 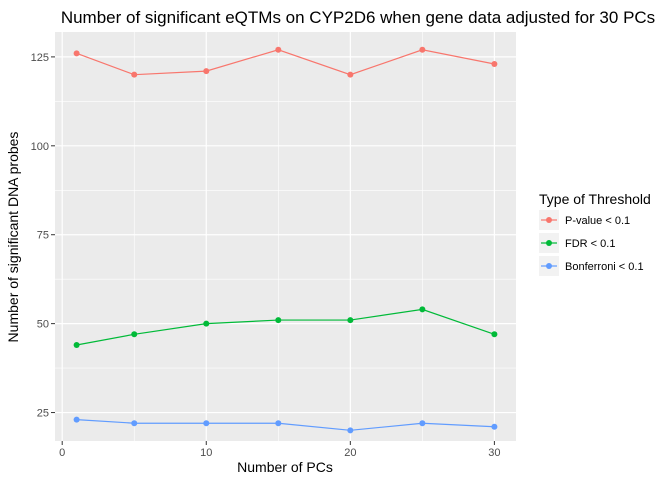 What do you see at coordinates (604, 267) in the screenshot?
I see `legend-label: Bonferroni < 0.1` at bounding box center [604, 267].